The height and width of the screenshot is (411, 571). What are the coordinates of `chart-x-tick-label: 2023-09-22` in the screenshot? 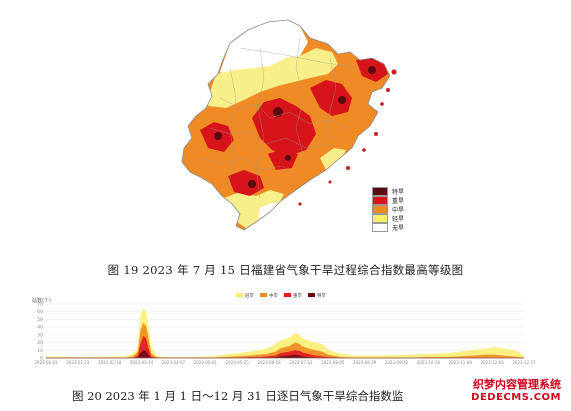 It's located at (397, 362).